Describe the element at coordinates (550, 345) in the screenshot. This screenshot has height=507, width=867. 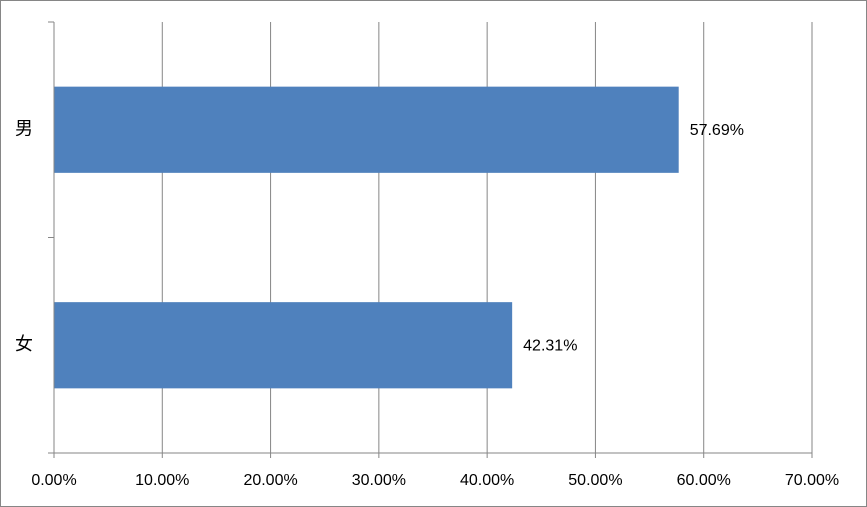
I see `value-label: 42.31%` at that location.